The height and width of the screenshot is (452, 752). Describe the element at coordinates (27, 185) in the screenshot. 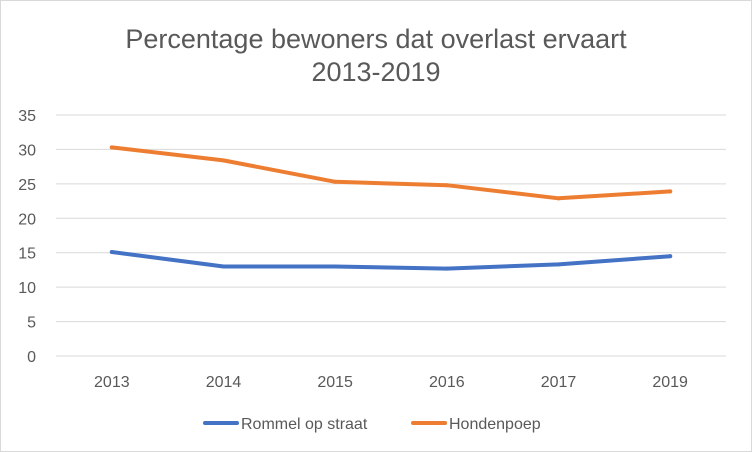

I see `y-tick-label: 25` at that location.